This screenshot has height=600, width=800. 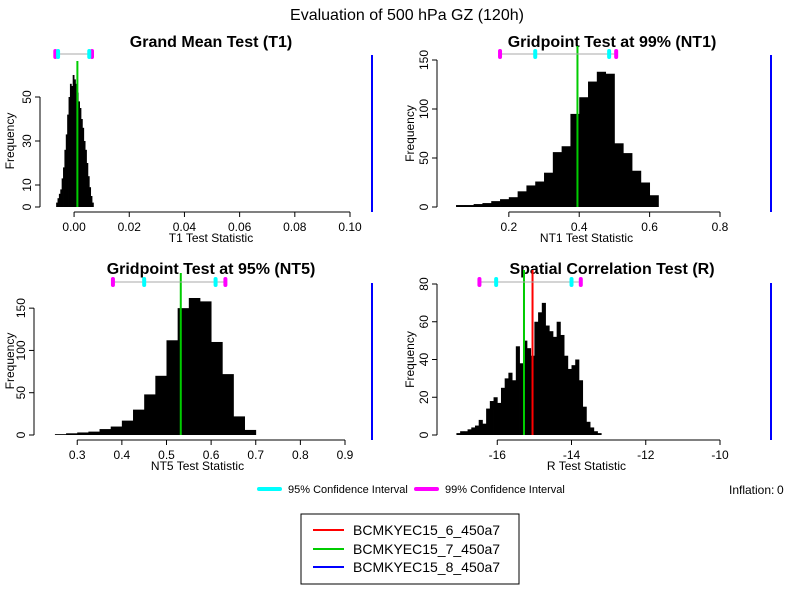 I want to click on panel-title: Grand Mean Test (T1), so click(x=211, y=42).